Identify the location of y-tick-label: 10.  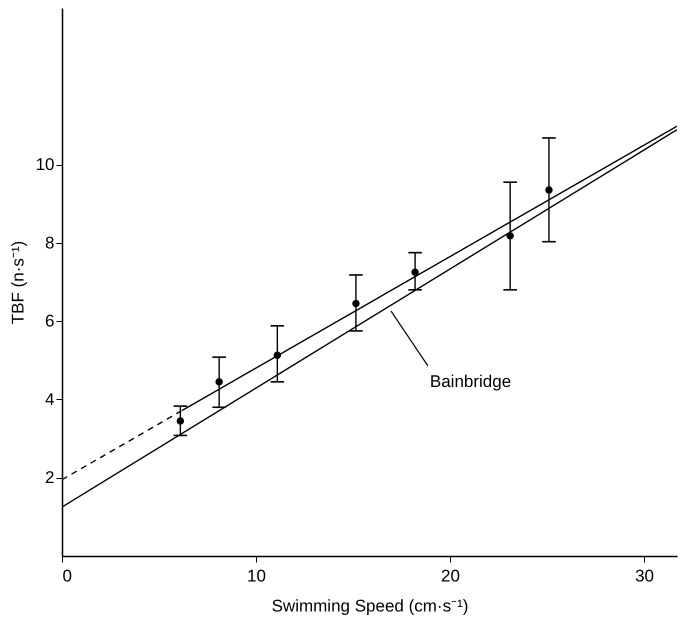
(45, 164).